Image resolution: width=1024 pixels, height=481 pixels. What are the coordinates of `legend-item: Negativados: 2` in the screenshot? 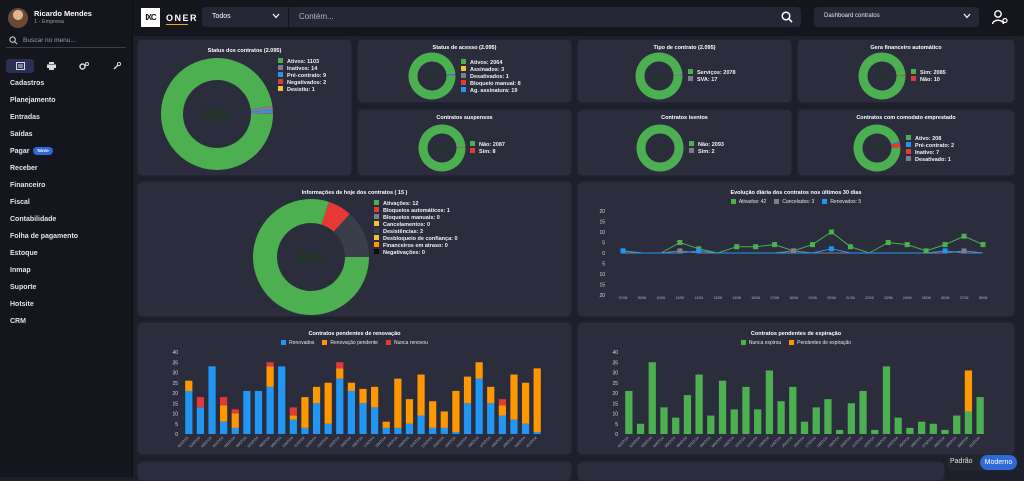 It's located at (302, 82).